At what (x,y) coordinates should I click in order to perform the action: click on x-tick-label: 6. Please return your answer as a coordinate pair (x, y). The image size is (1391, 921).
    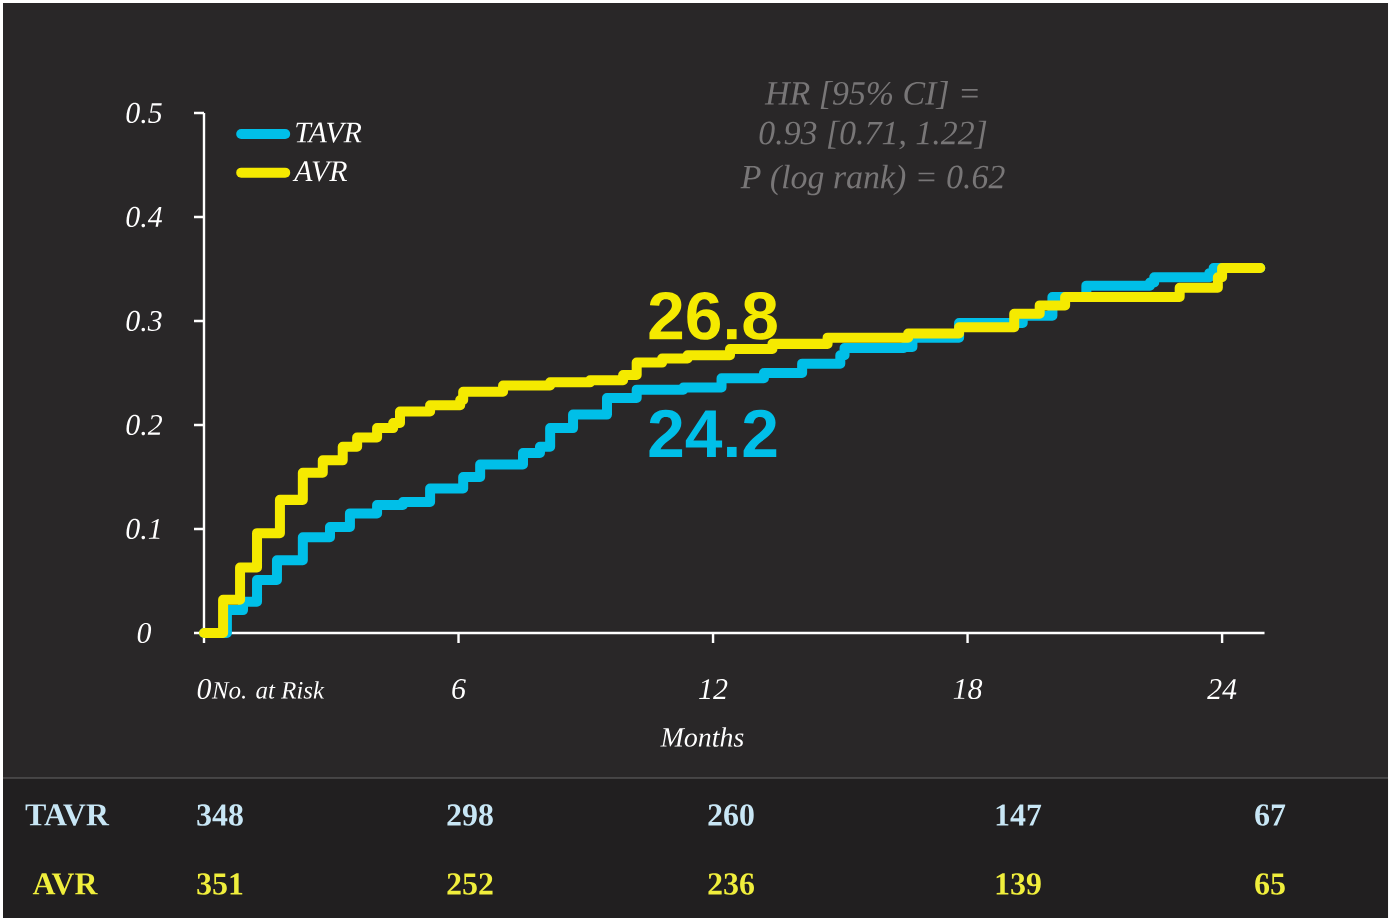
    Looking at the image, I should click on (459, 689).